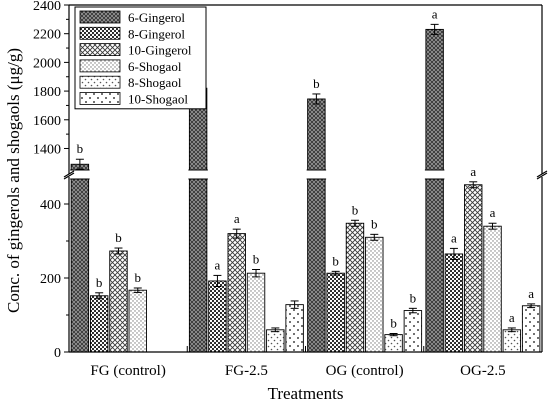 Image resolution: width=550 pixels, height=408 pixels. I want to click on y-tick-label: 2400, so click(47, 7).